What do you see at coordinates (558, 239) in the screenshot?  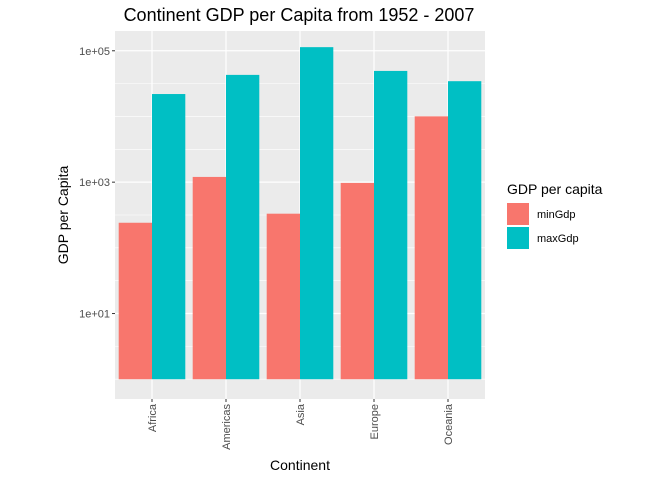 I see `legend-label-maxGdp: maxGdp` at bounding box center [558, 239].